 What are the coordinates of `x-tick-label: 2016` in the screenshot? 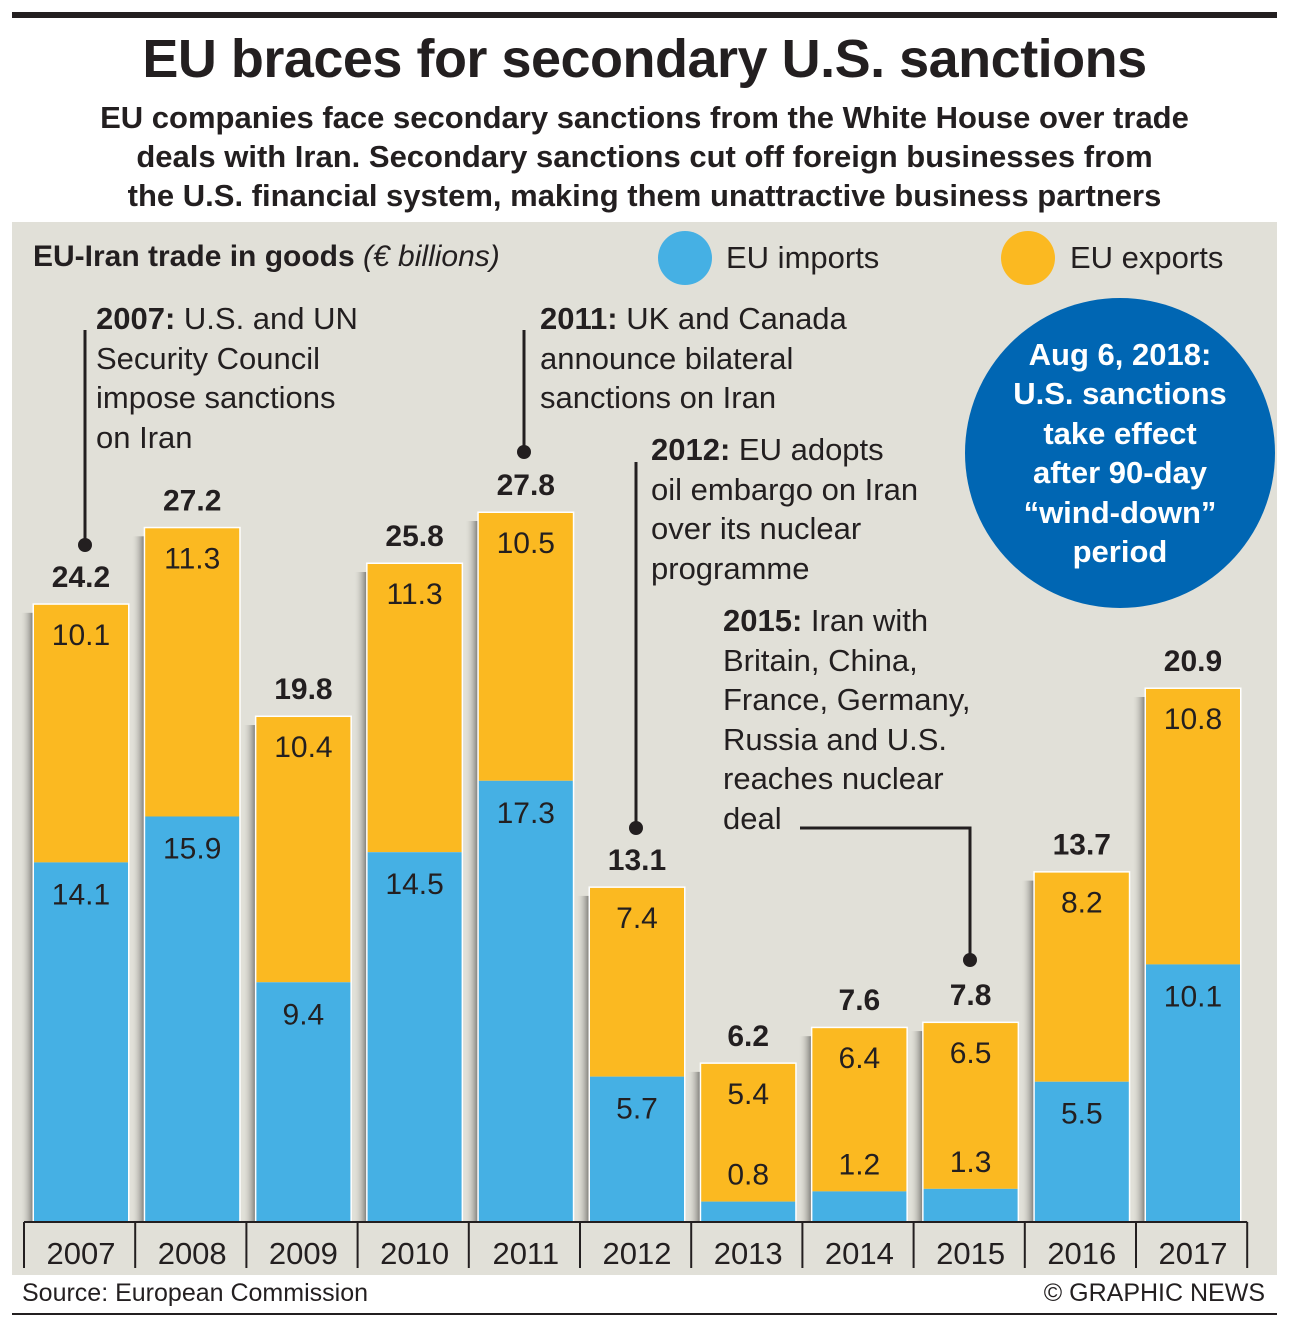 It's located at (1081, 1253).